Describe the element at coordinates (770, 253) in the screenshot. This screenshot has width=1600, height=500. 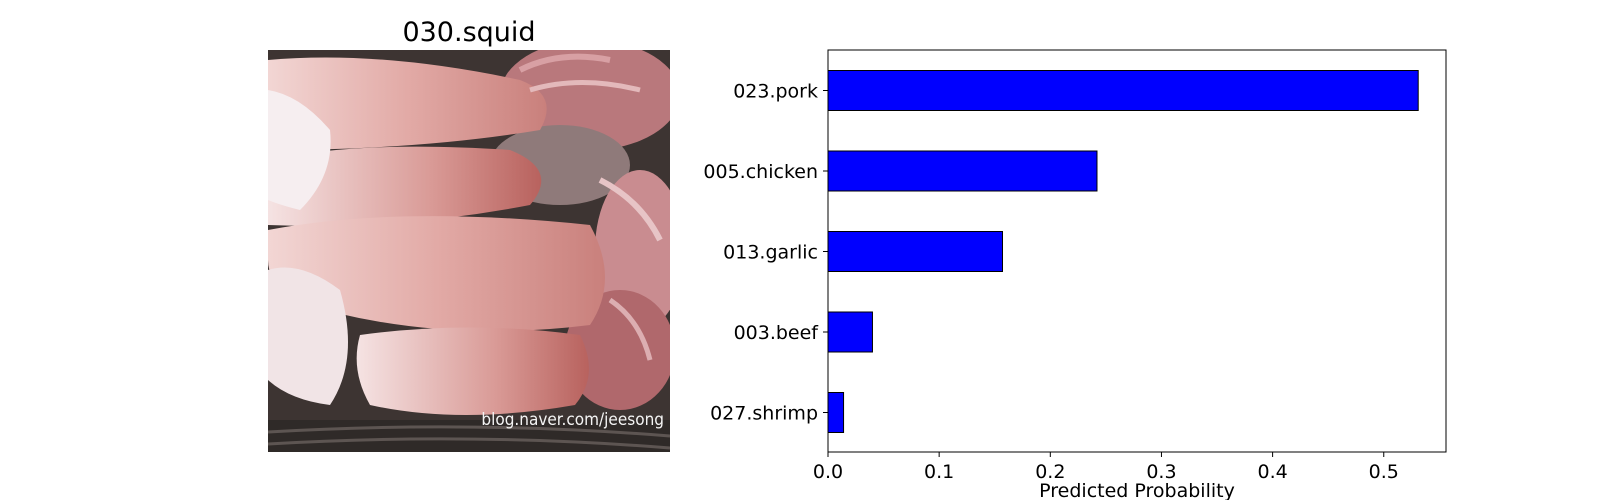
I see `y-tick-label: 013.garlic` at that location.